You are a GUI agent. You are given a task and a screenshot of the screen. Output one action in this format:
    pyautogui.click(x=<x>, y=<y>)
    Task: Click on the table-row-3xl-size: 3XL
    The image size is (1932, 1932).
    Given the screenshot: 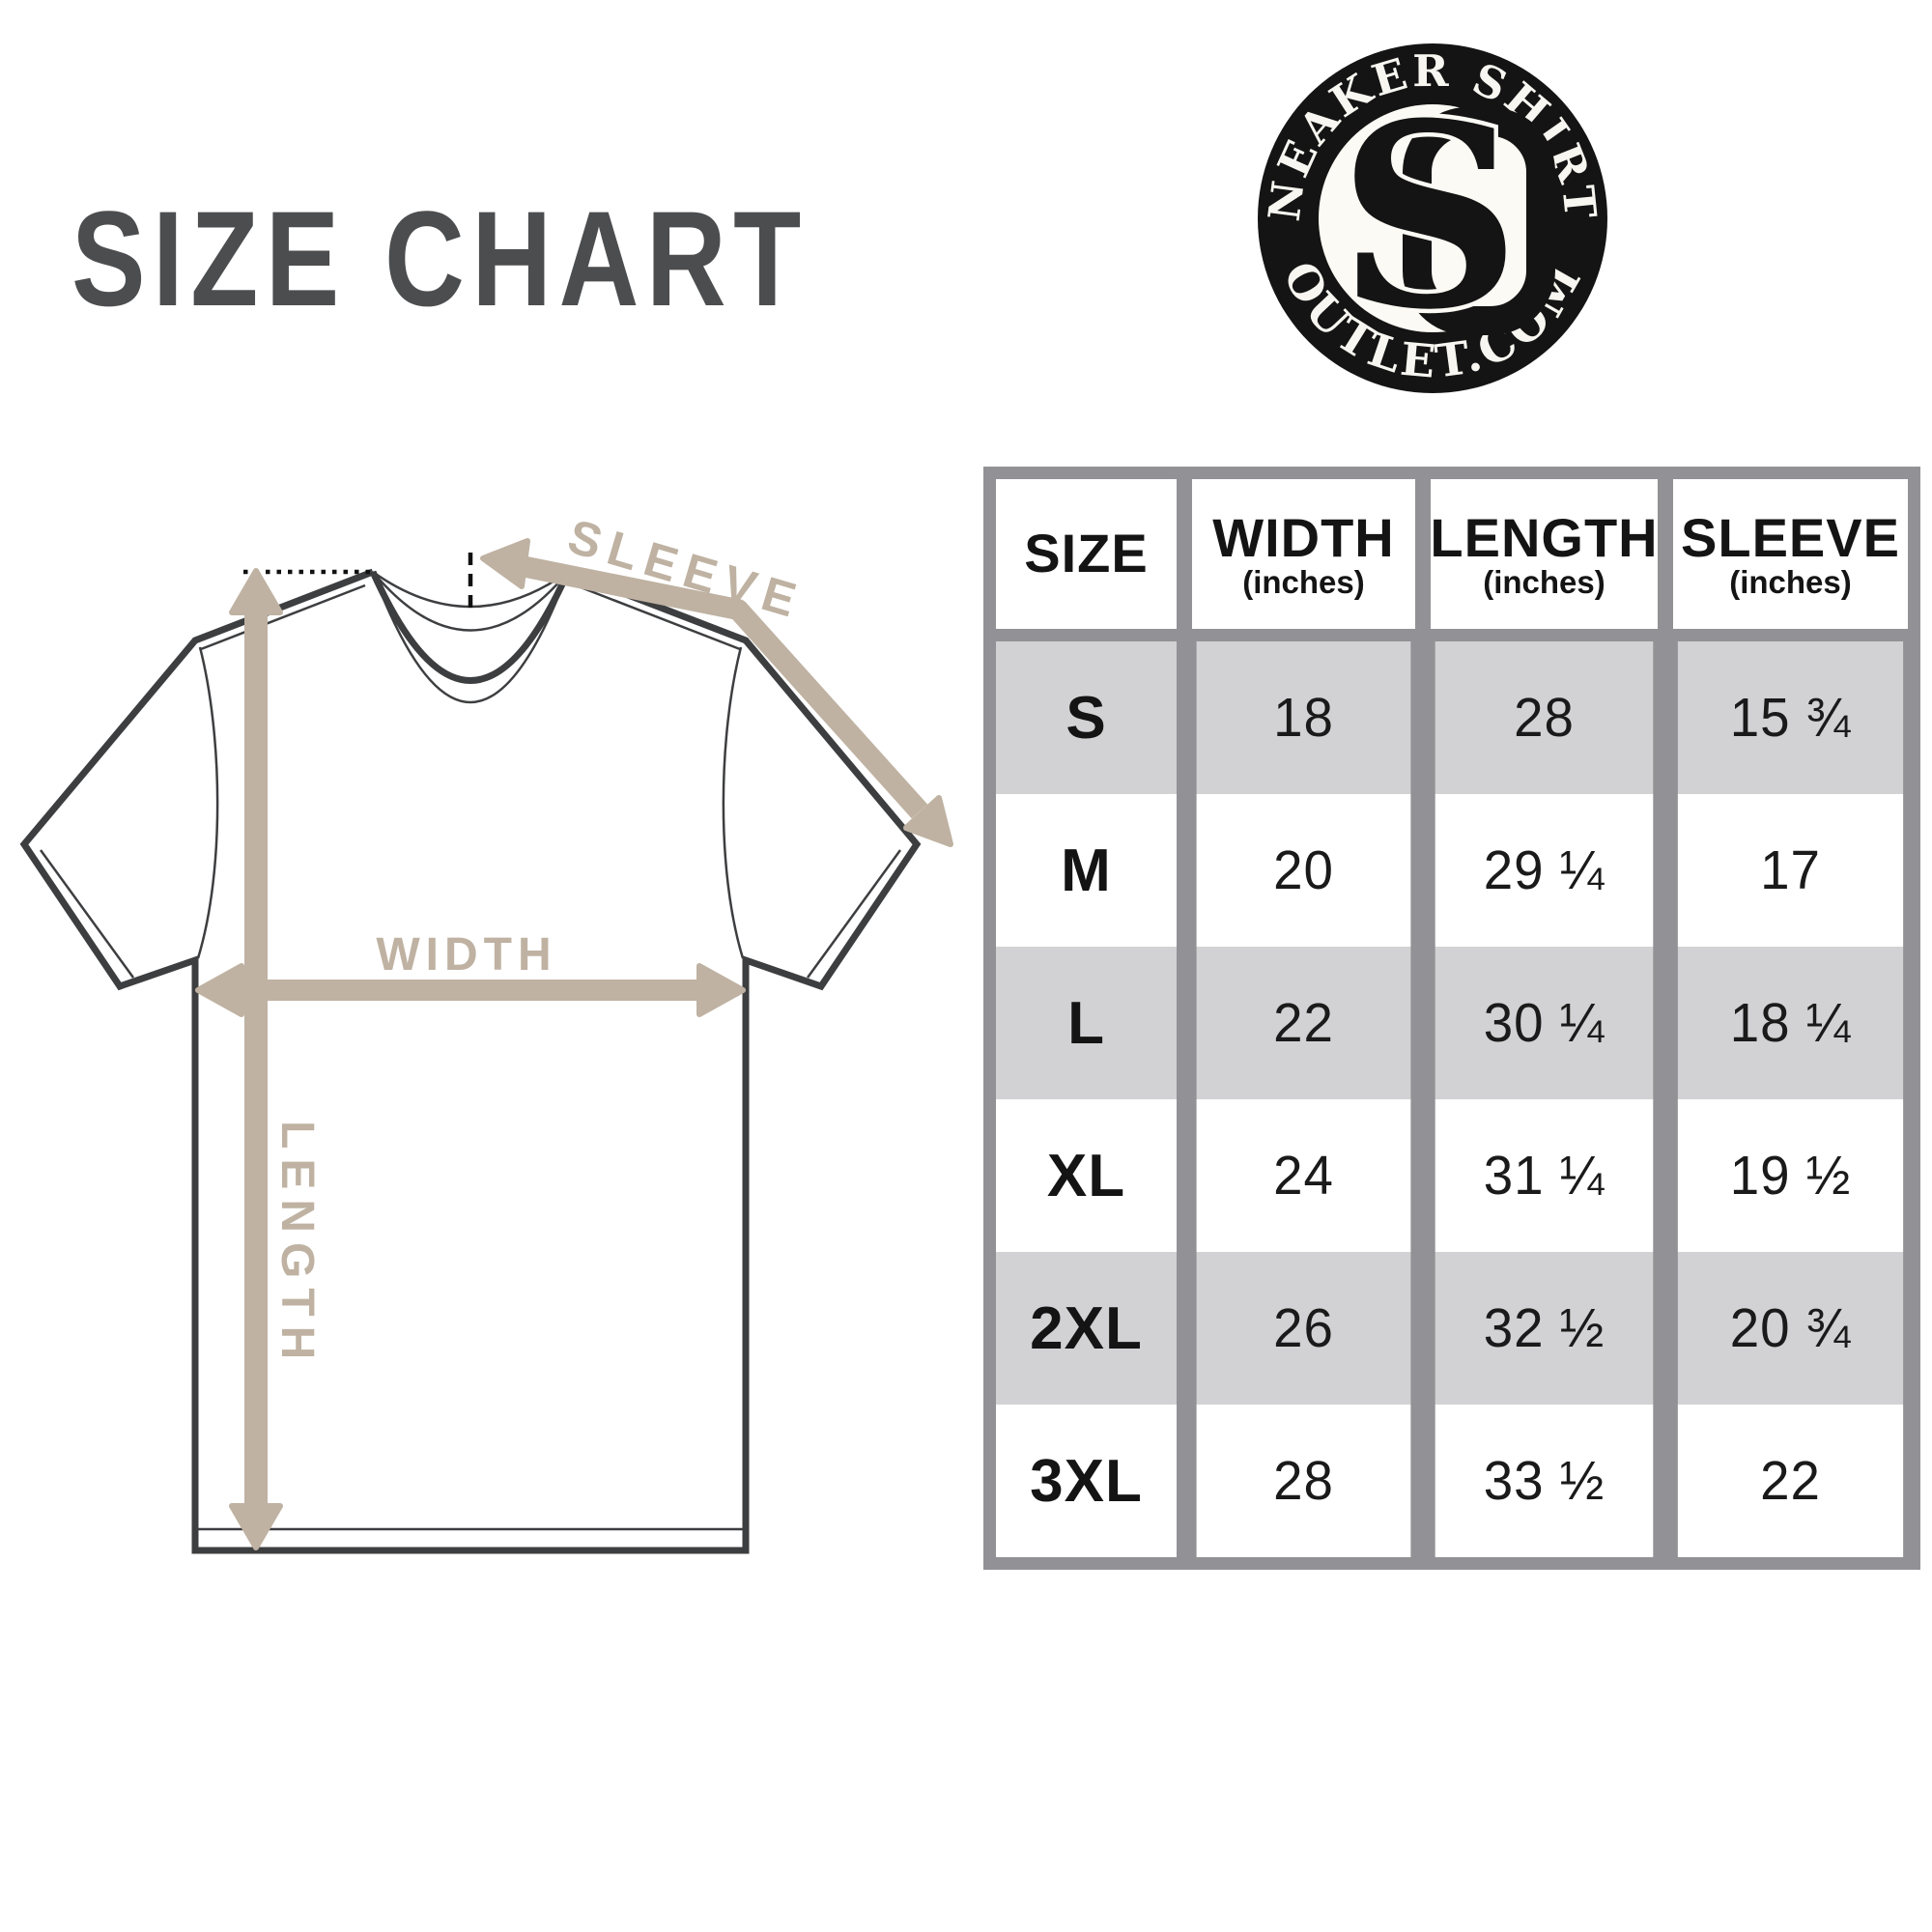 What is the action you would take?
    pyautogui.click(x=1086, y=1481)
    